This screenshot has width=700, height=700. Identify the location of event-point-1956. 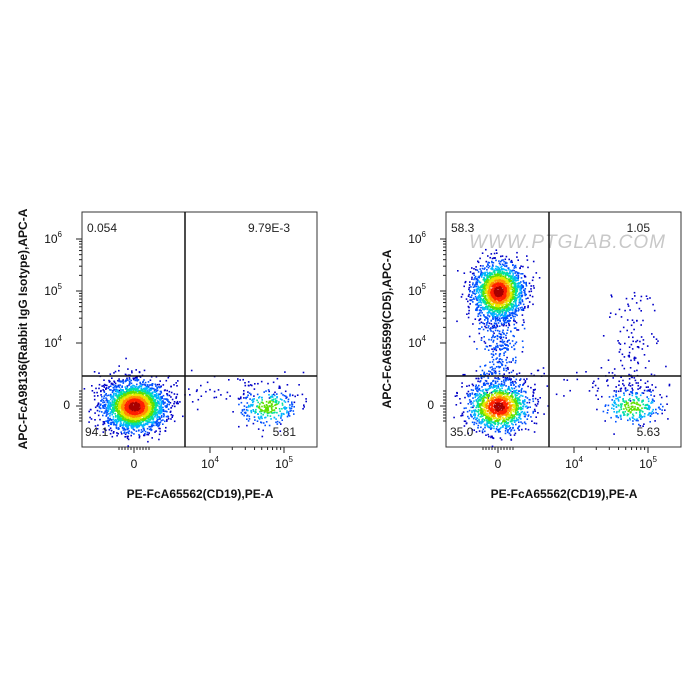
(130, 395).